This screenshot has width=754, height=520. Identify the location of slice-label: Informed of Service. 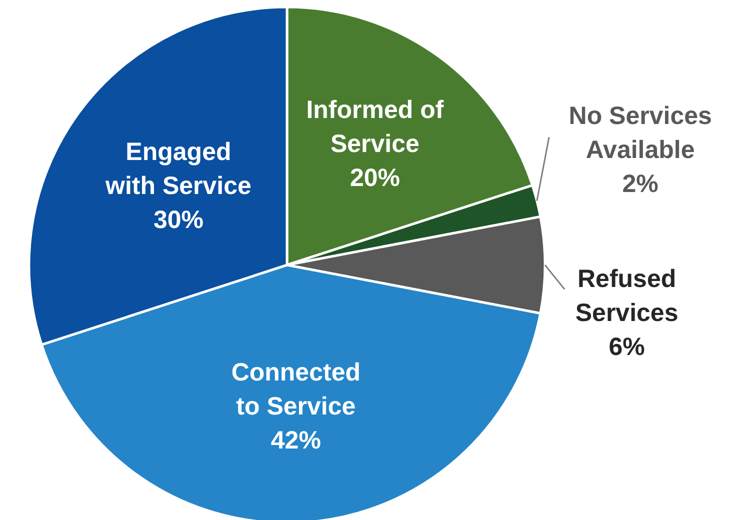
(375, 127).